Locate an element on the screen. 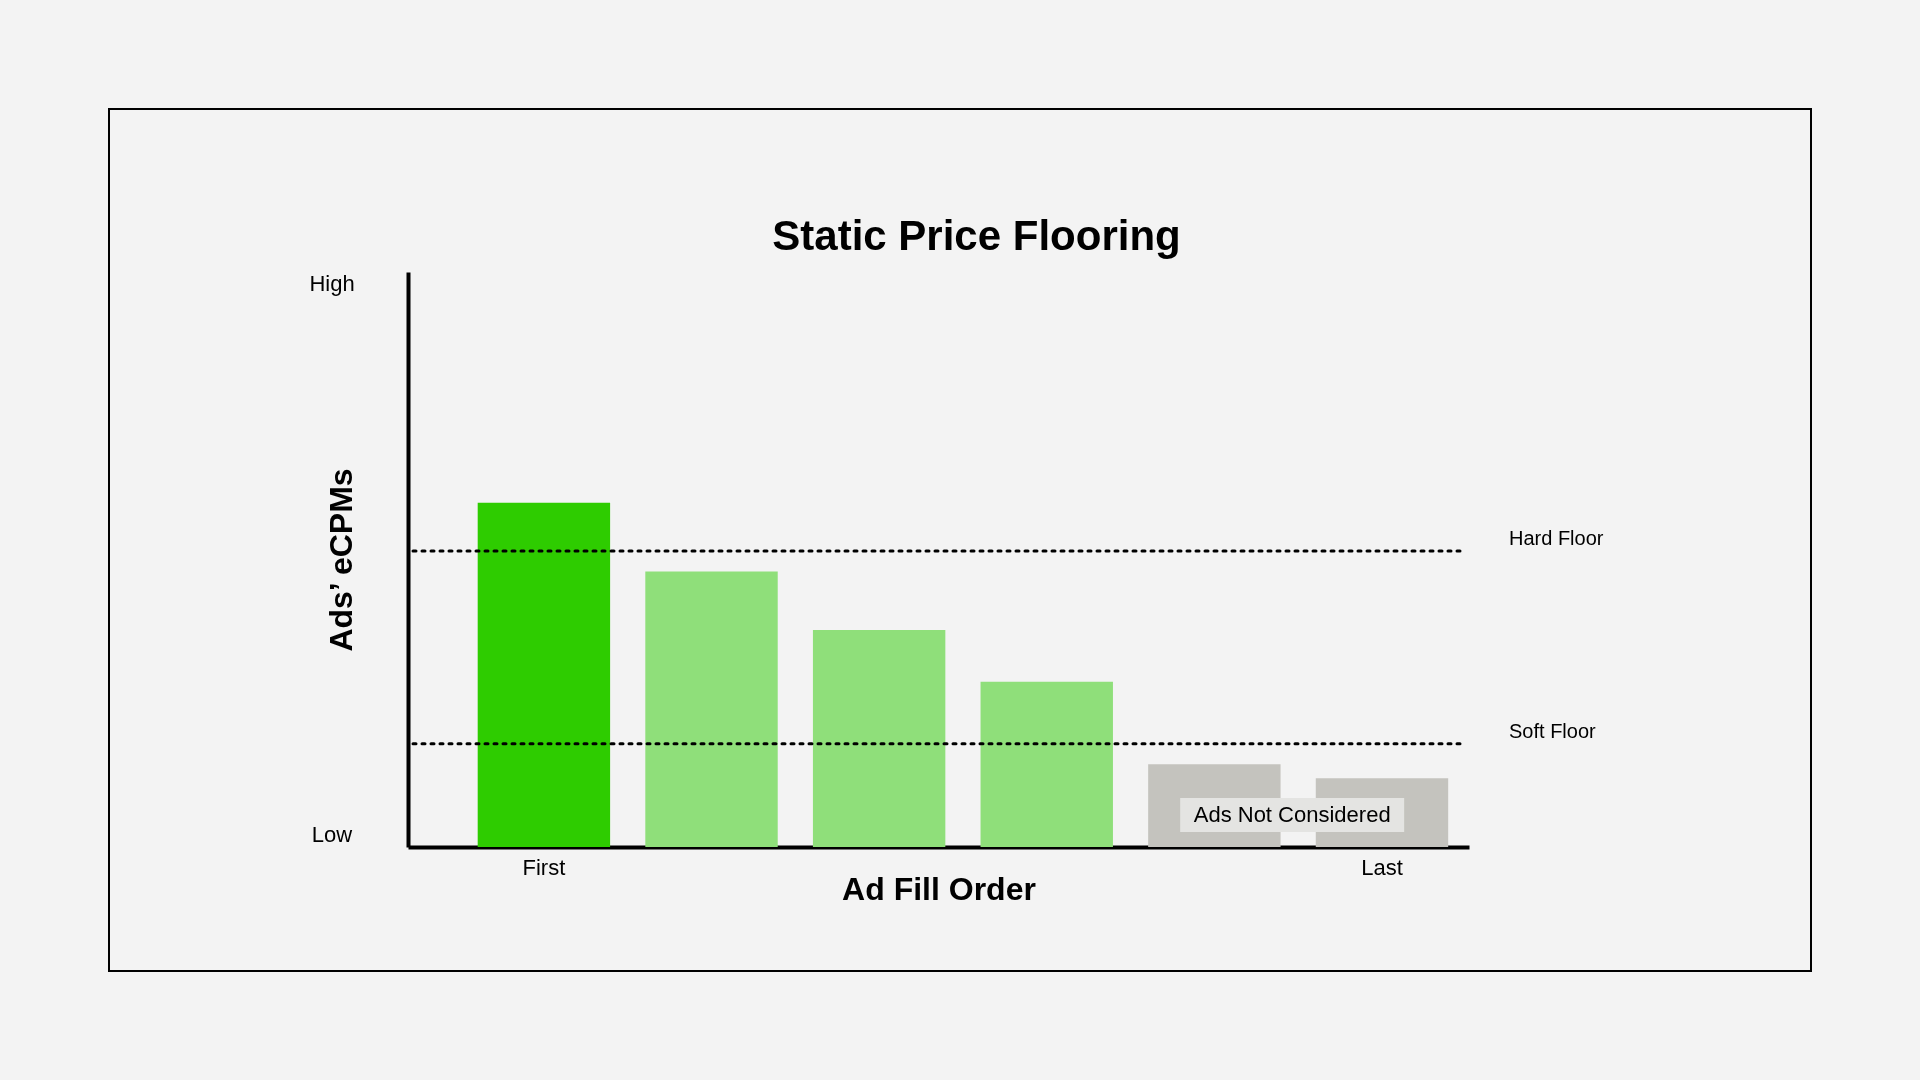 The image size is (1920, 1080). ref-line-label: Soft Floor is located at coordinates (1553, 730).